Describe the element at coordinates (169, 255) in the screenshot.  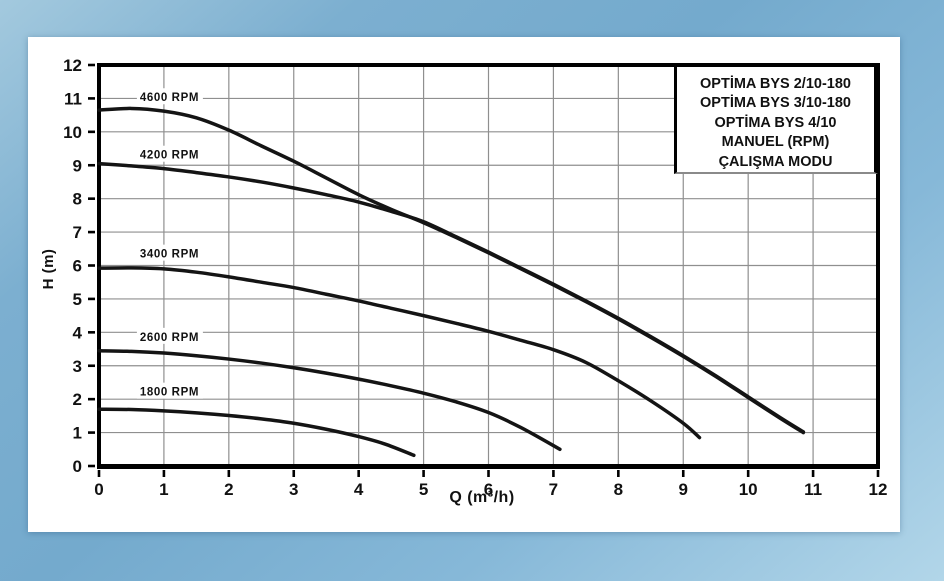
I see `curve-label-3400-rpm: 3400 RPM` at that location.